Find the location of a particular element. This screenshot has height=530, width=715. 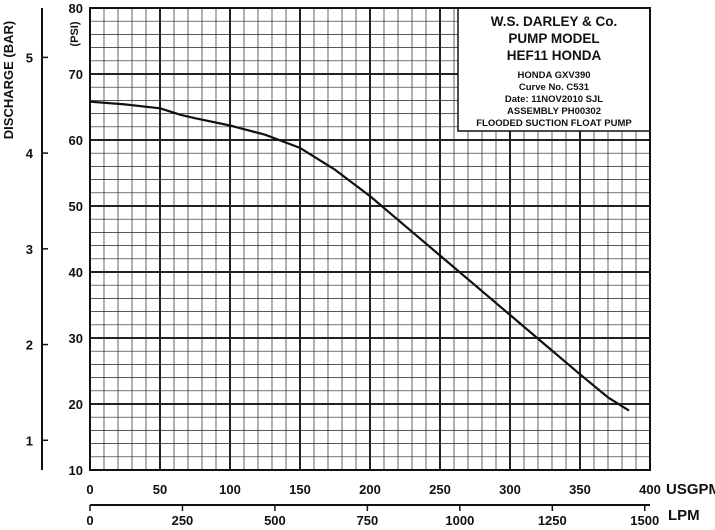

usgpm-axis-label: USGPM is located at coordinates (690, 489).